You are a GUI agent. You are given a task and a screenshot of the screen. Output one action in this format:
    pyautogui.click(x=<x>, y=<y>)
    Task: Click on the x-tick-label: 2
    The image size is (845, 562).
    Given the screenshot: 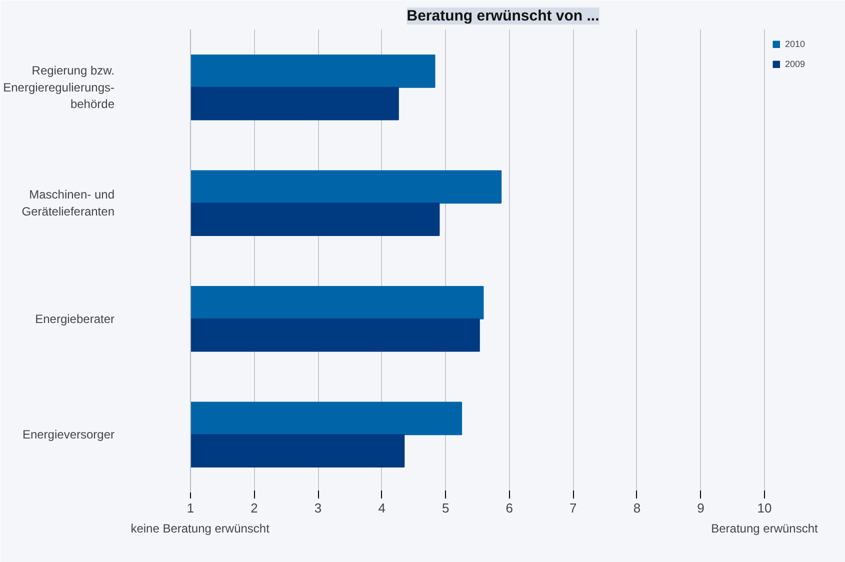 What is the action you would take?
    pyautogui.click(x=254, y=508)
    